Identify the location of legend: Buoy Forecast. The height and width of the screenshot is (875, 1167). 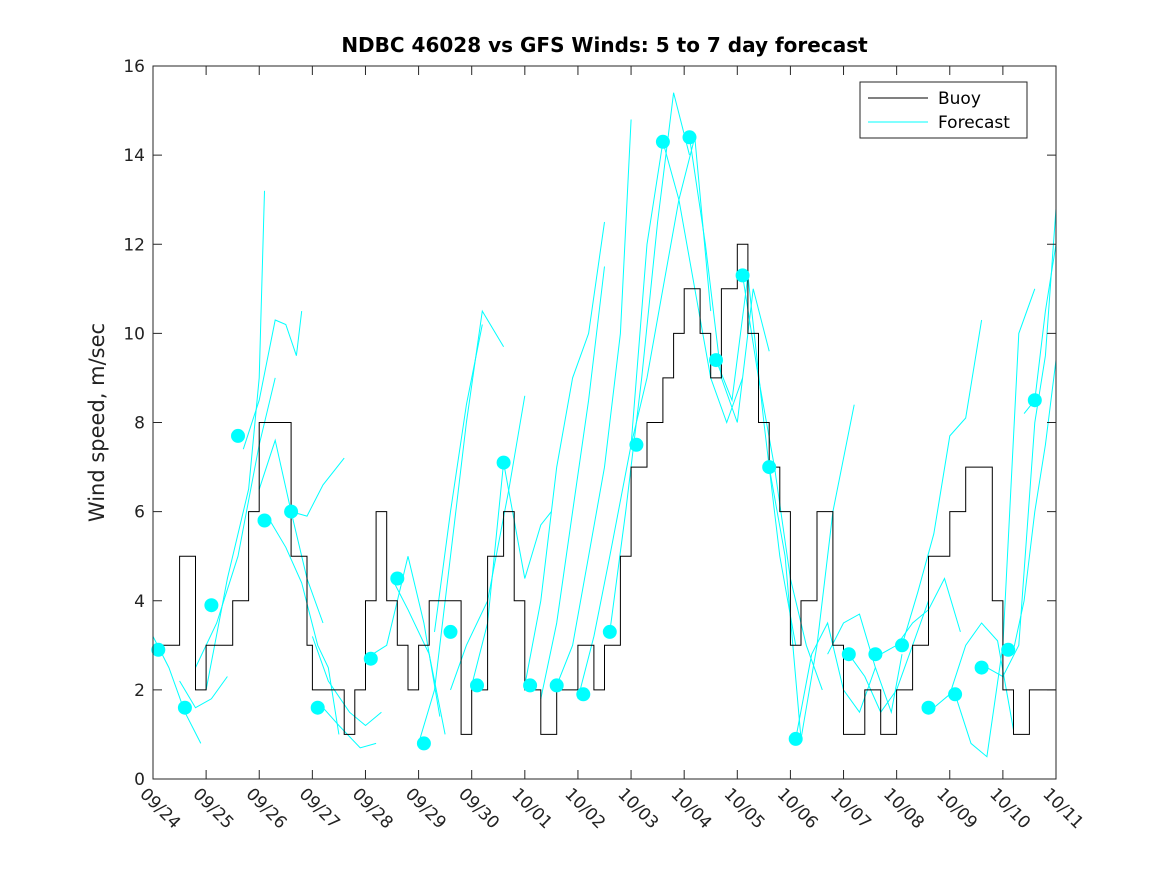
(943, 110).